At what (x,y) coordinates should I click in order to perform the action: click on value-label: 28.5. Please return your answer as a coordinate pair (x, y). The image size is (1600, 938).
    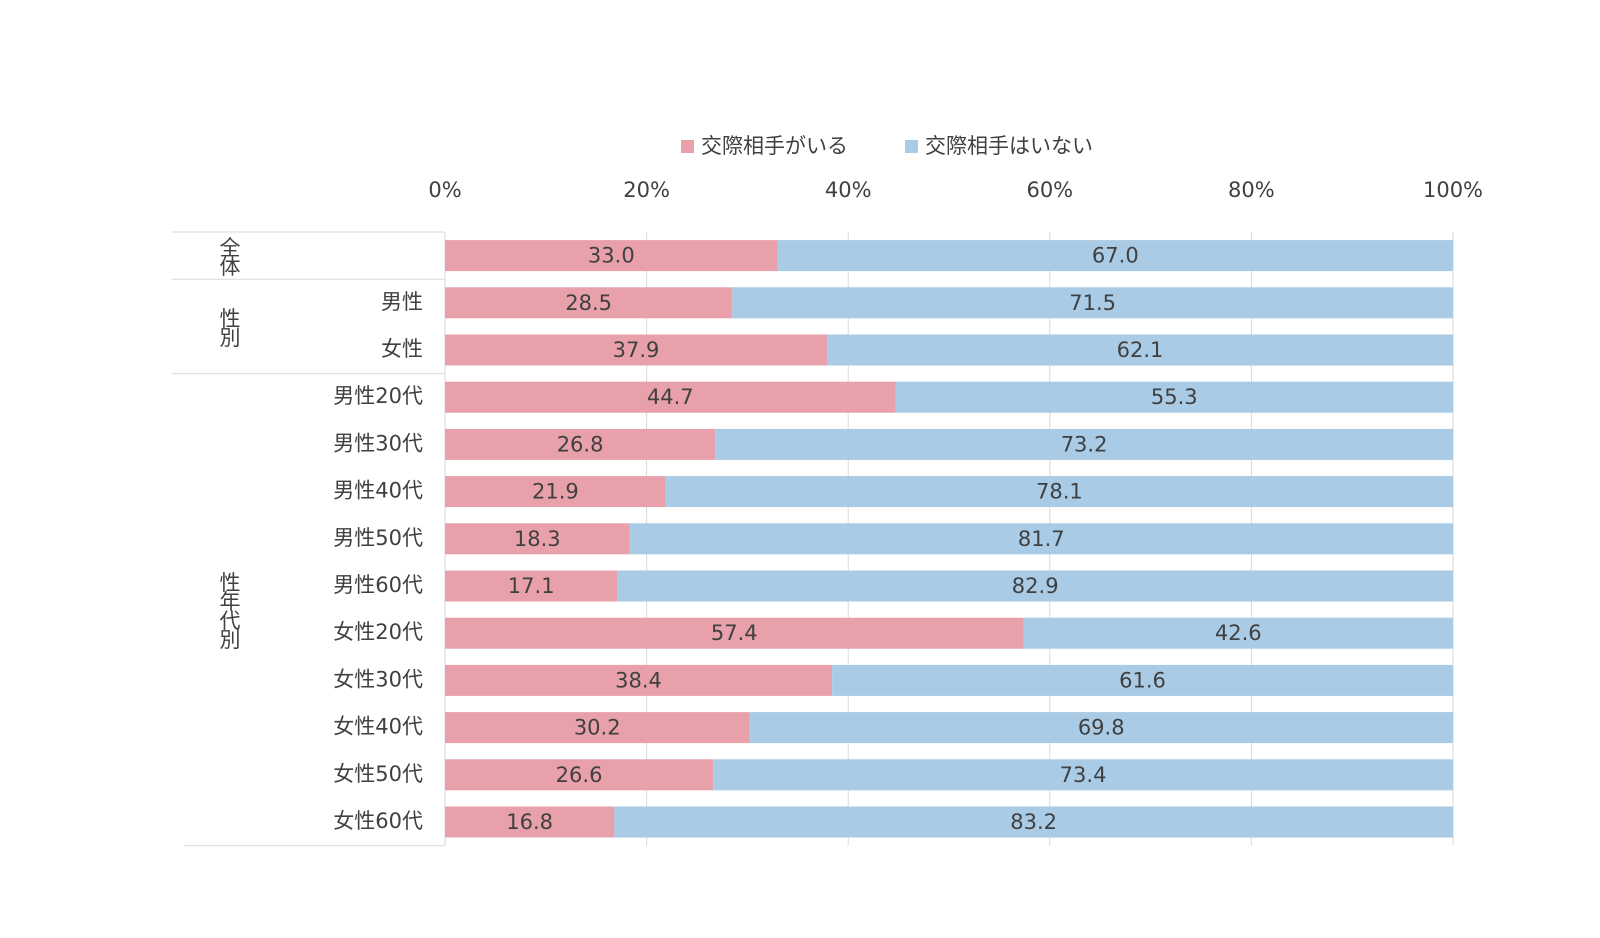
    Looking at the image, I should click on (588, 303).